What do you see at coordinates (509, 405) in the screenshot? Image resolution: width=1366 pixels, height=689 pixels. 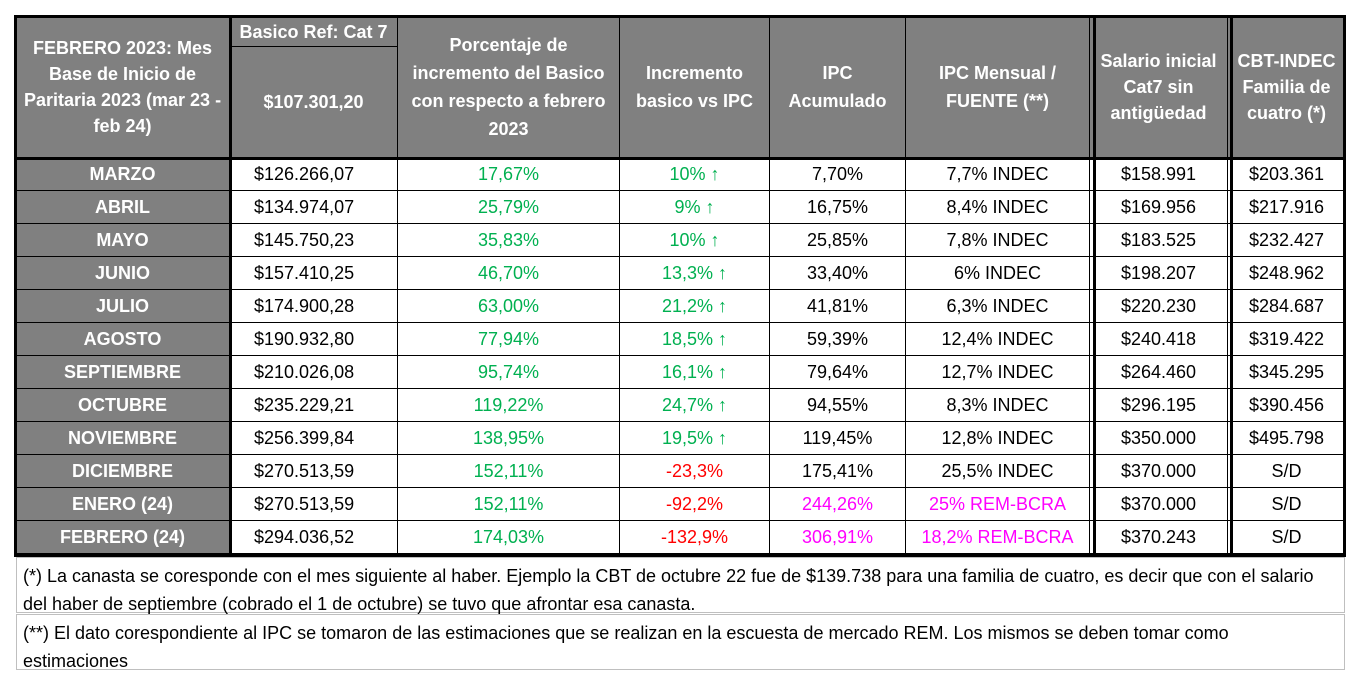 I see `row-porcentaje: 119,22%` at bounding box center [509, 405].